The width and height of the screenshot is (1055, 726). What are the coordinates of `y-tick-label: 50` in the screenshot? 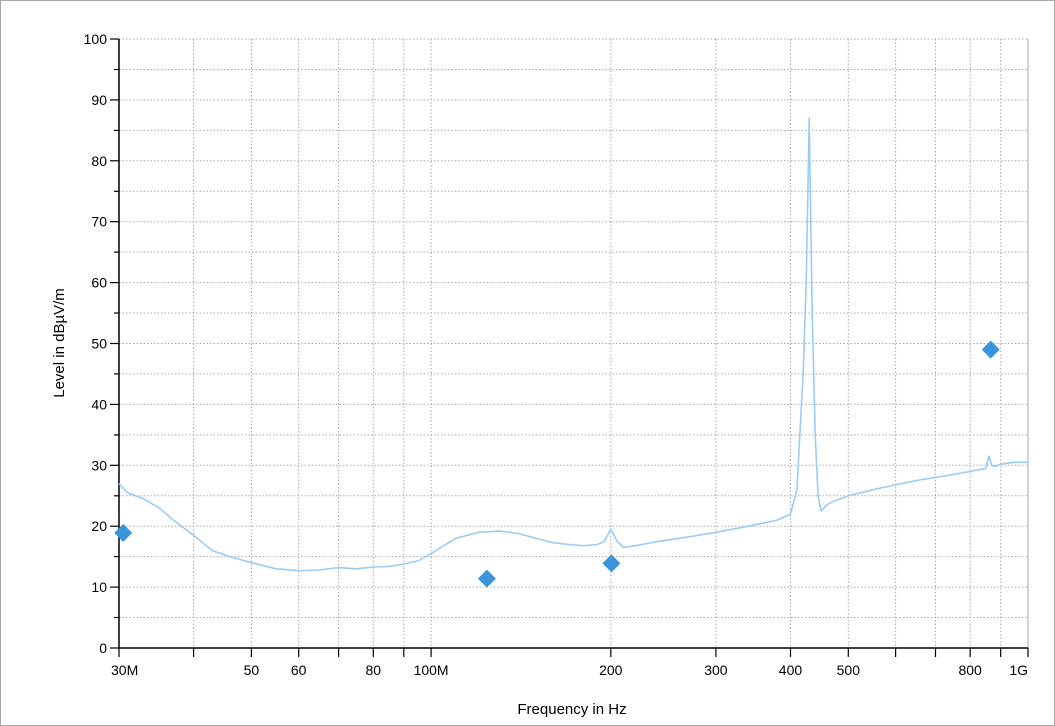 It's located at (99, 344).